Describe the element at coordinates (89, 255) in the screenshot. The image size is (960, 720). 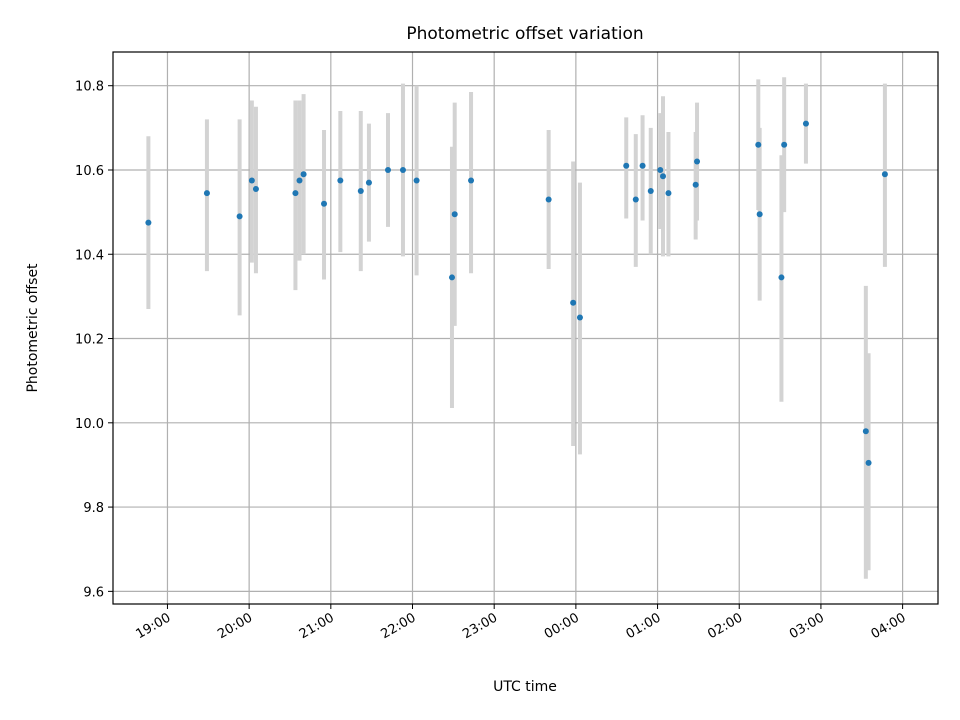
I see `y-tick-label: 10.4` at that location.